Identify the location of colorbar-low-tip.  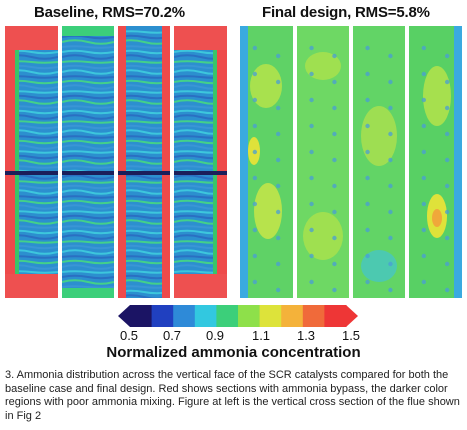
(124, 316).